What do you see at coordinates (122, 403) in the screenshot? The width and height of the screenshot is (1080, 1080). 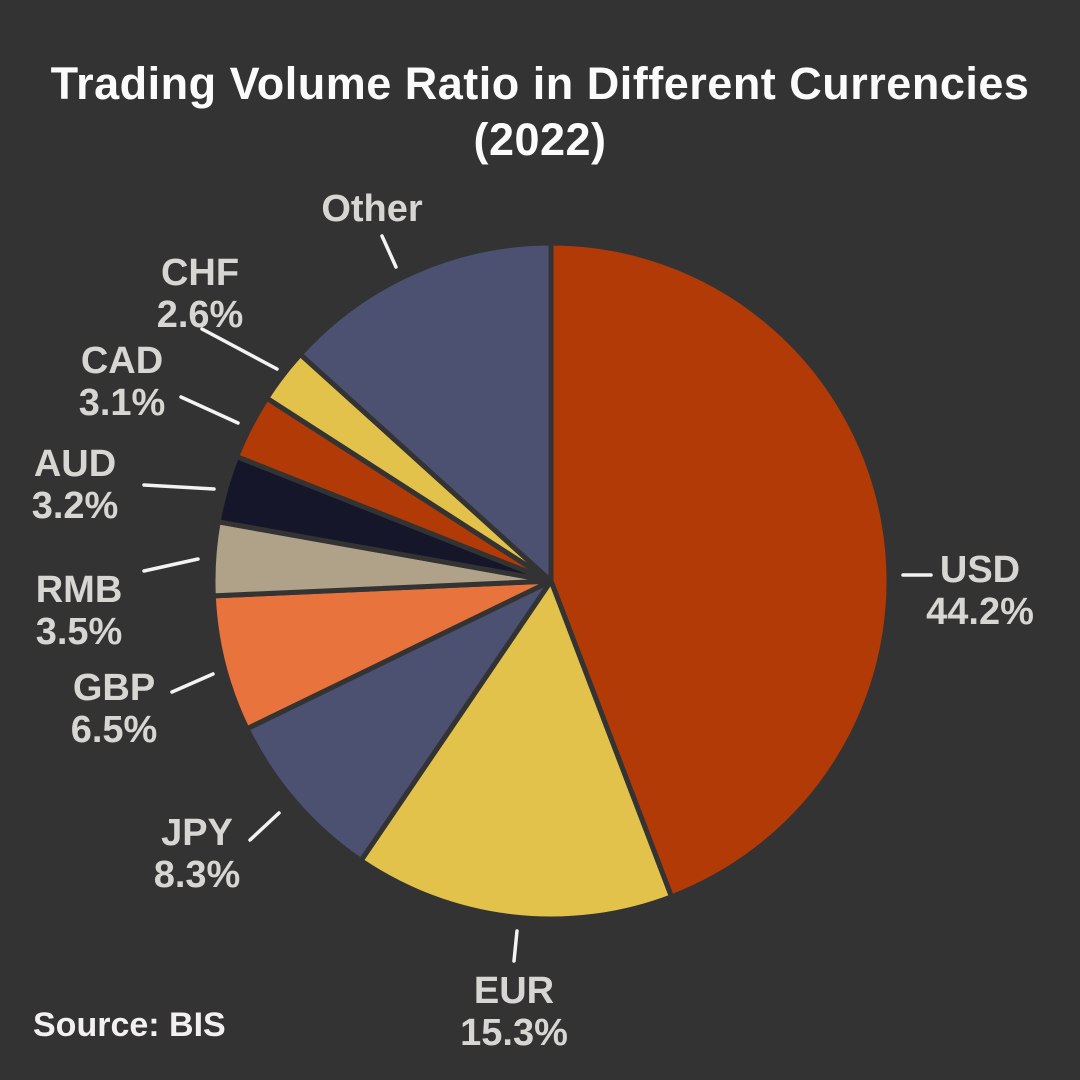 I see `label-cad-pct: 3.1%` at bounding box center [122, 403].